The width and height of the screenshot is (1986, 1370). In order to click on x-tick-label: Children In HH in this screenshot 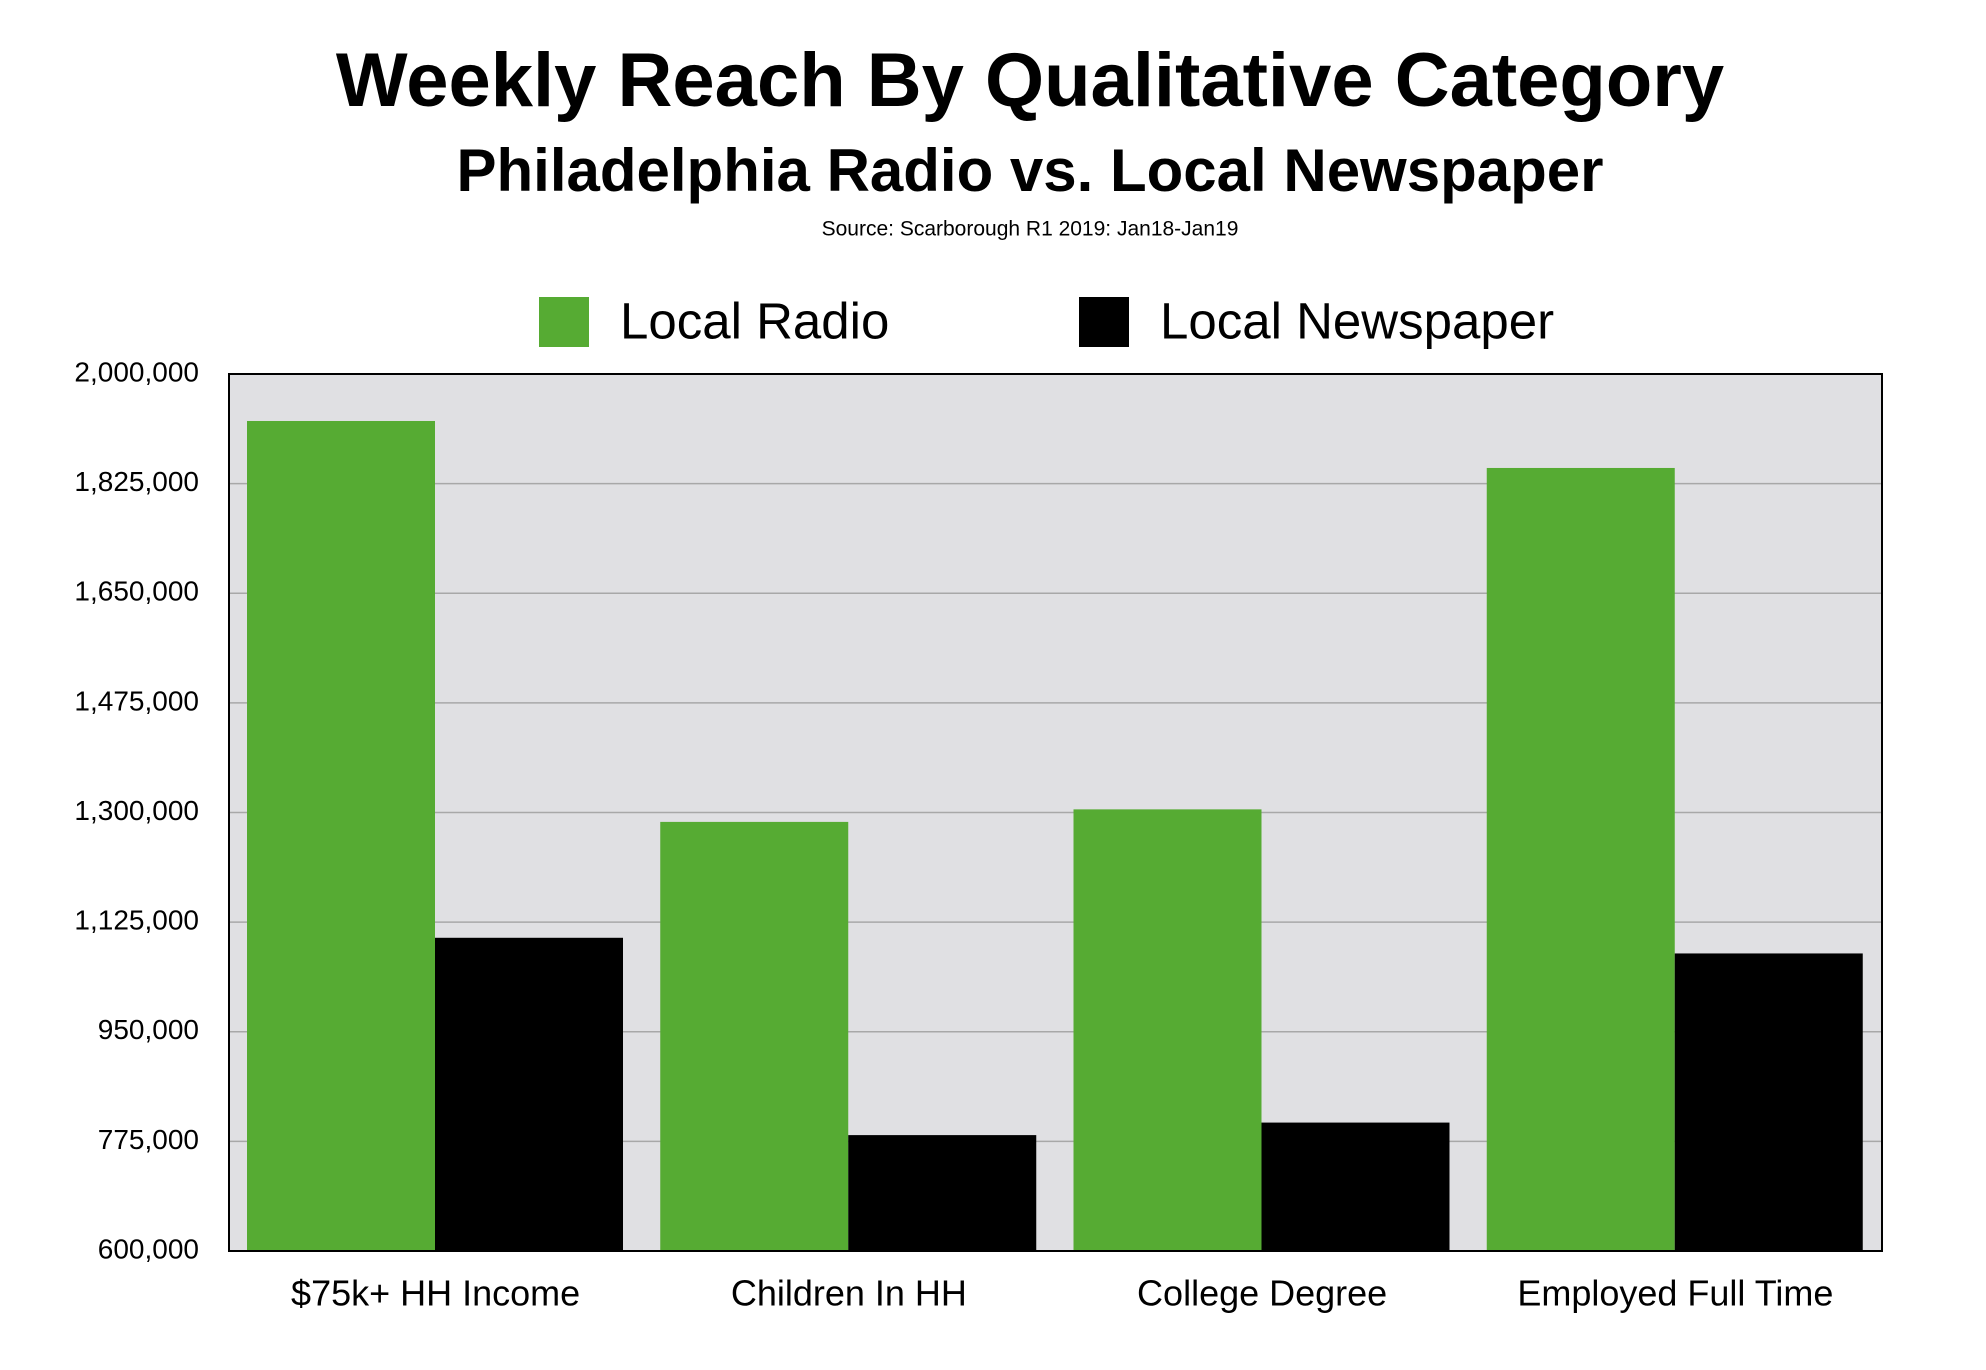, I will do `click(849, 1293)`.